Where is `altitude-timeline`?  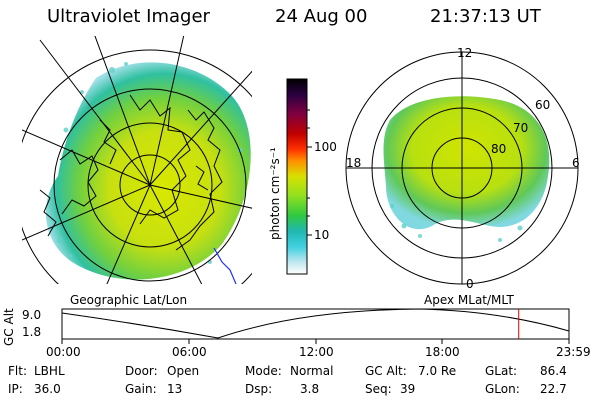 altitude-timeline is located at coordinates (315, 326).